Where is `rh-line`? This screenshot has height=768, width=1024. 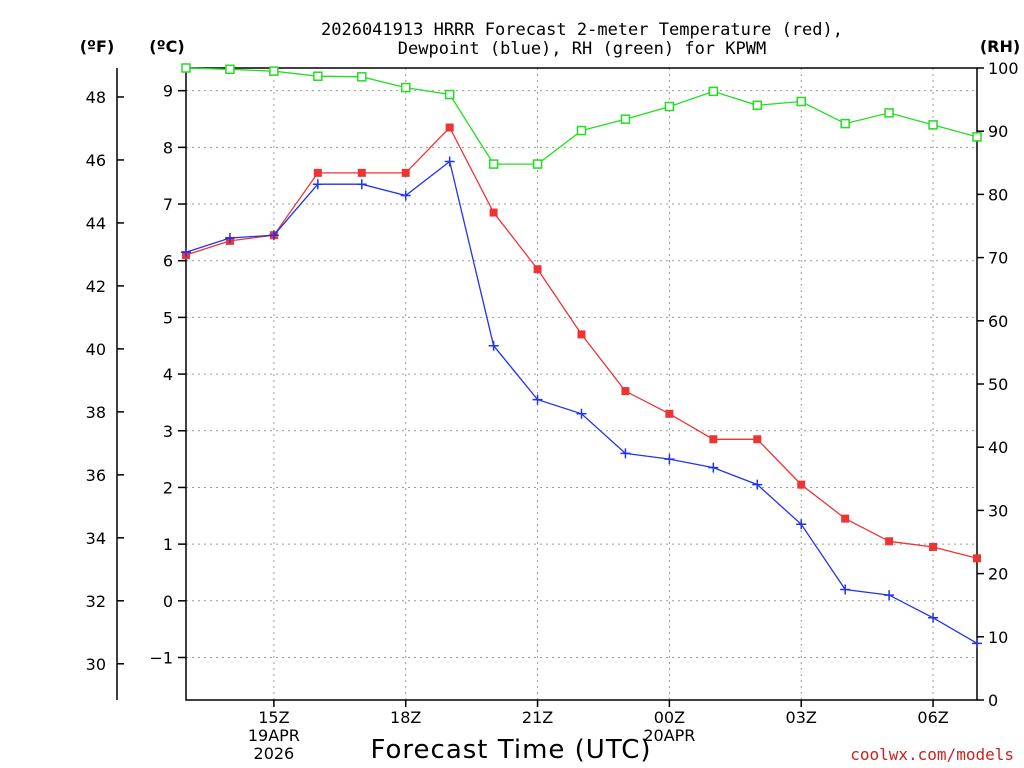 rh-line is located at coordinates (581, 116).